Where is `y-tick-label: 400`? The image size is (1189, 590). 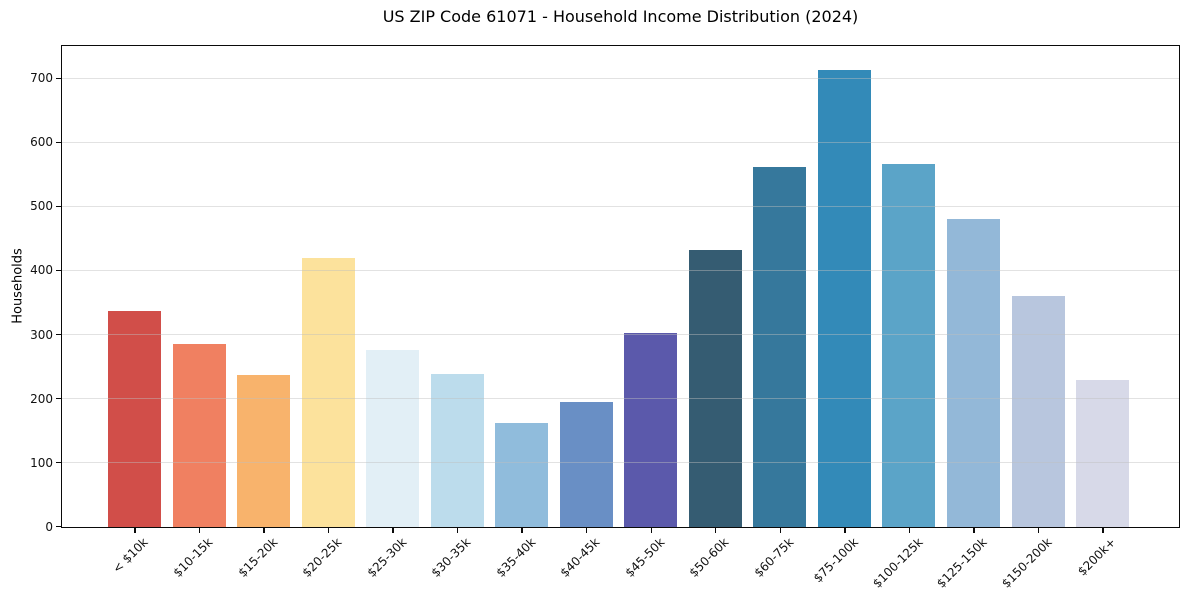 y-tick-label: 400 is located at coordinates (41, 270).